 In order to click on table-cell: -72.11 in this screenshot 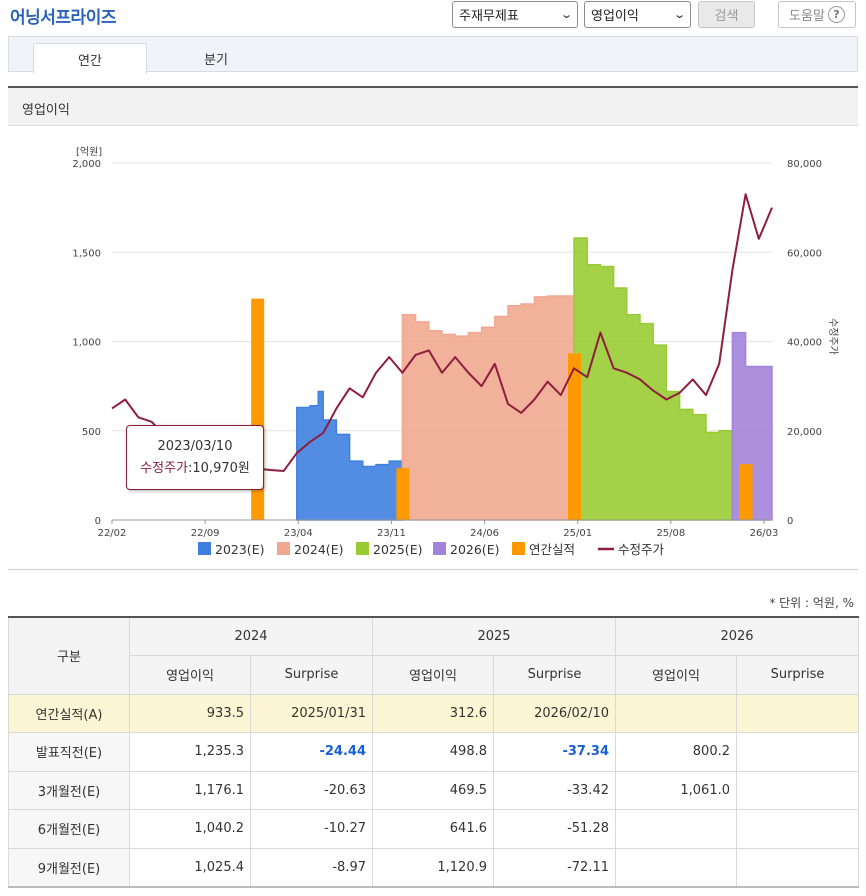, I will do `click(554, 867)`.